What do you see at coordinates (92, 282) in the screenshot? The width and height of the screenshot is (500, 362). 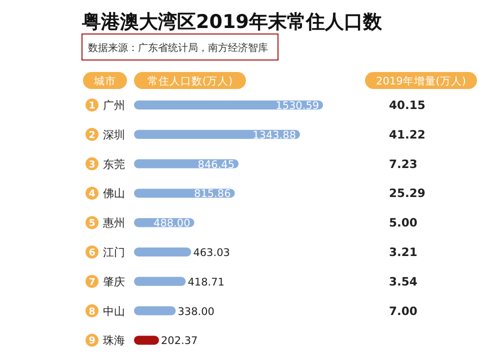 I see `text: 7` at bounding box center [92, 282].